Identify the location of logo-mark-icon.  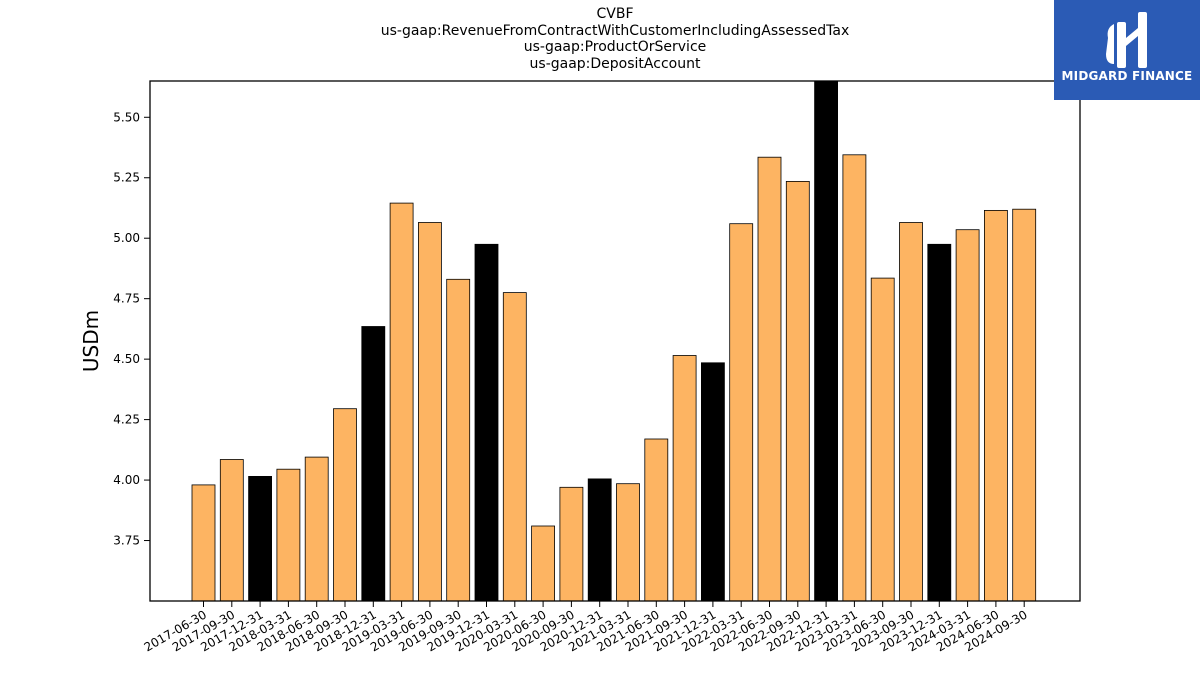
(1126, 40).